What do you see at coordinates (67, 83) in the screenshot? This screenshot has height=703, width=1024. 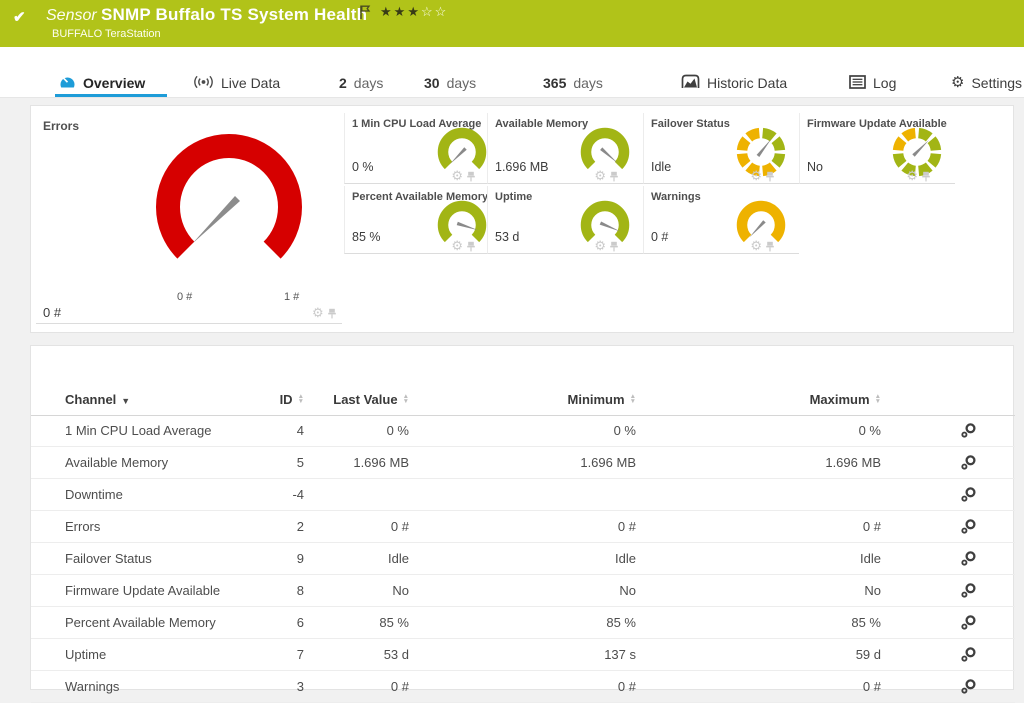 I see `gauge-tab-icon` at bounding box center [67, 83].